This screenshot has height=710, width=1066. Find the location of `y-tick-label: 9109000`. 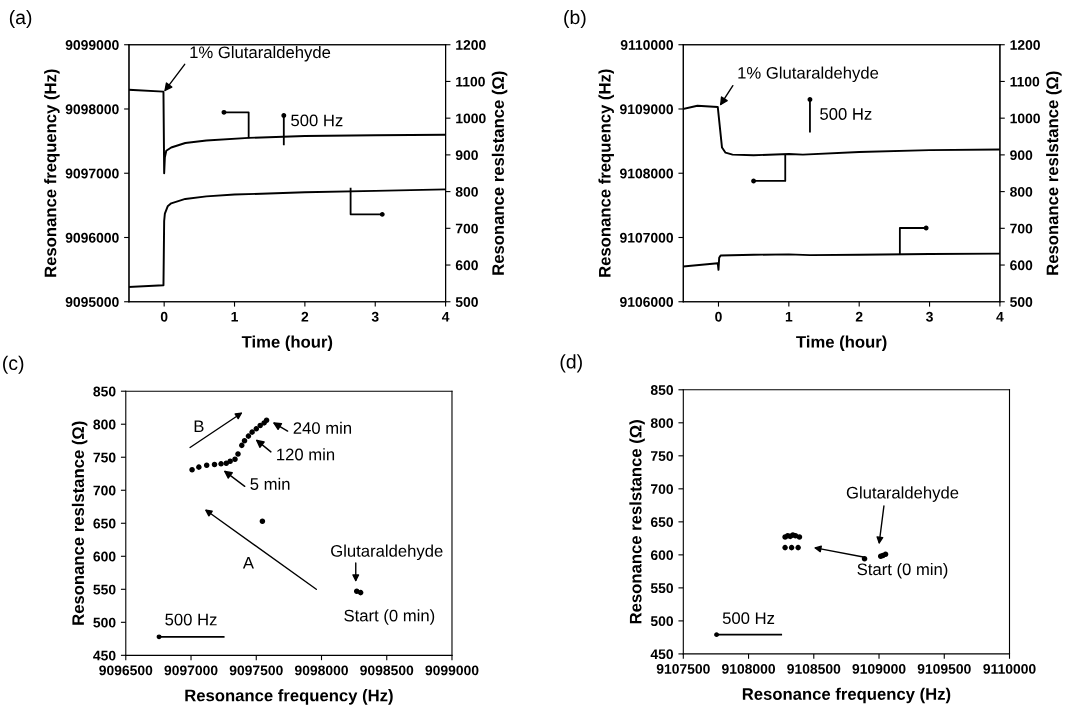

y-tick-label: 9109000 is located at coordinates (647, 109).